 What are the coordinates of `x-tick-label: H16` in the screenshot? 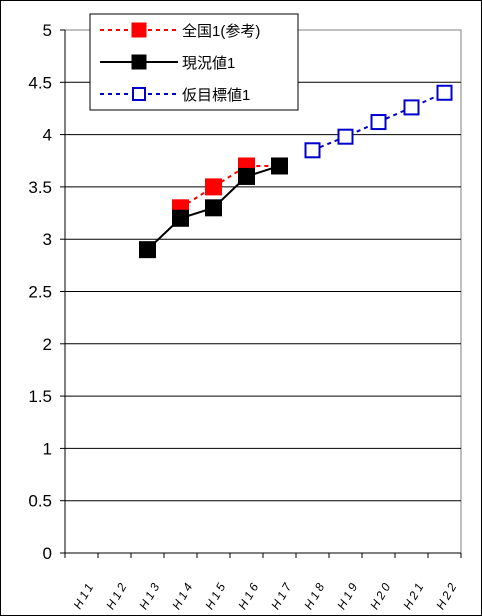 It's located at (249, 595).